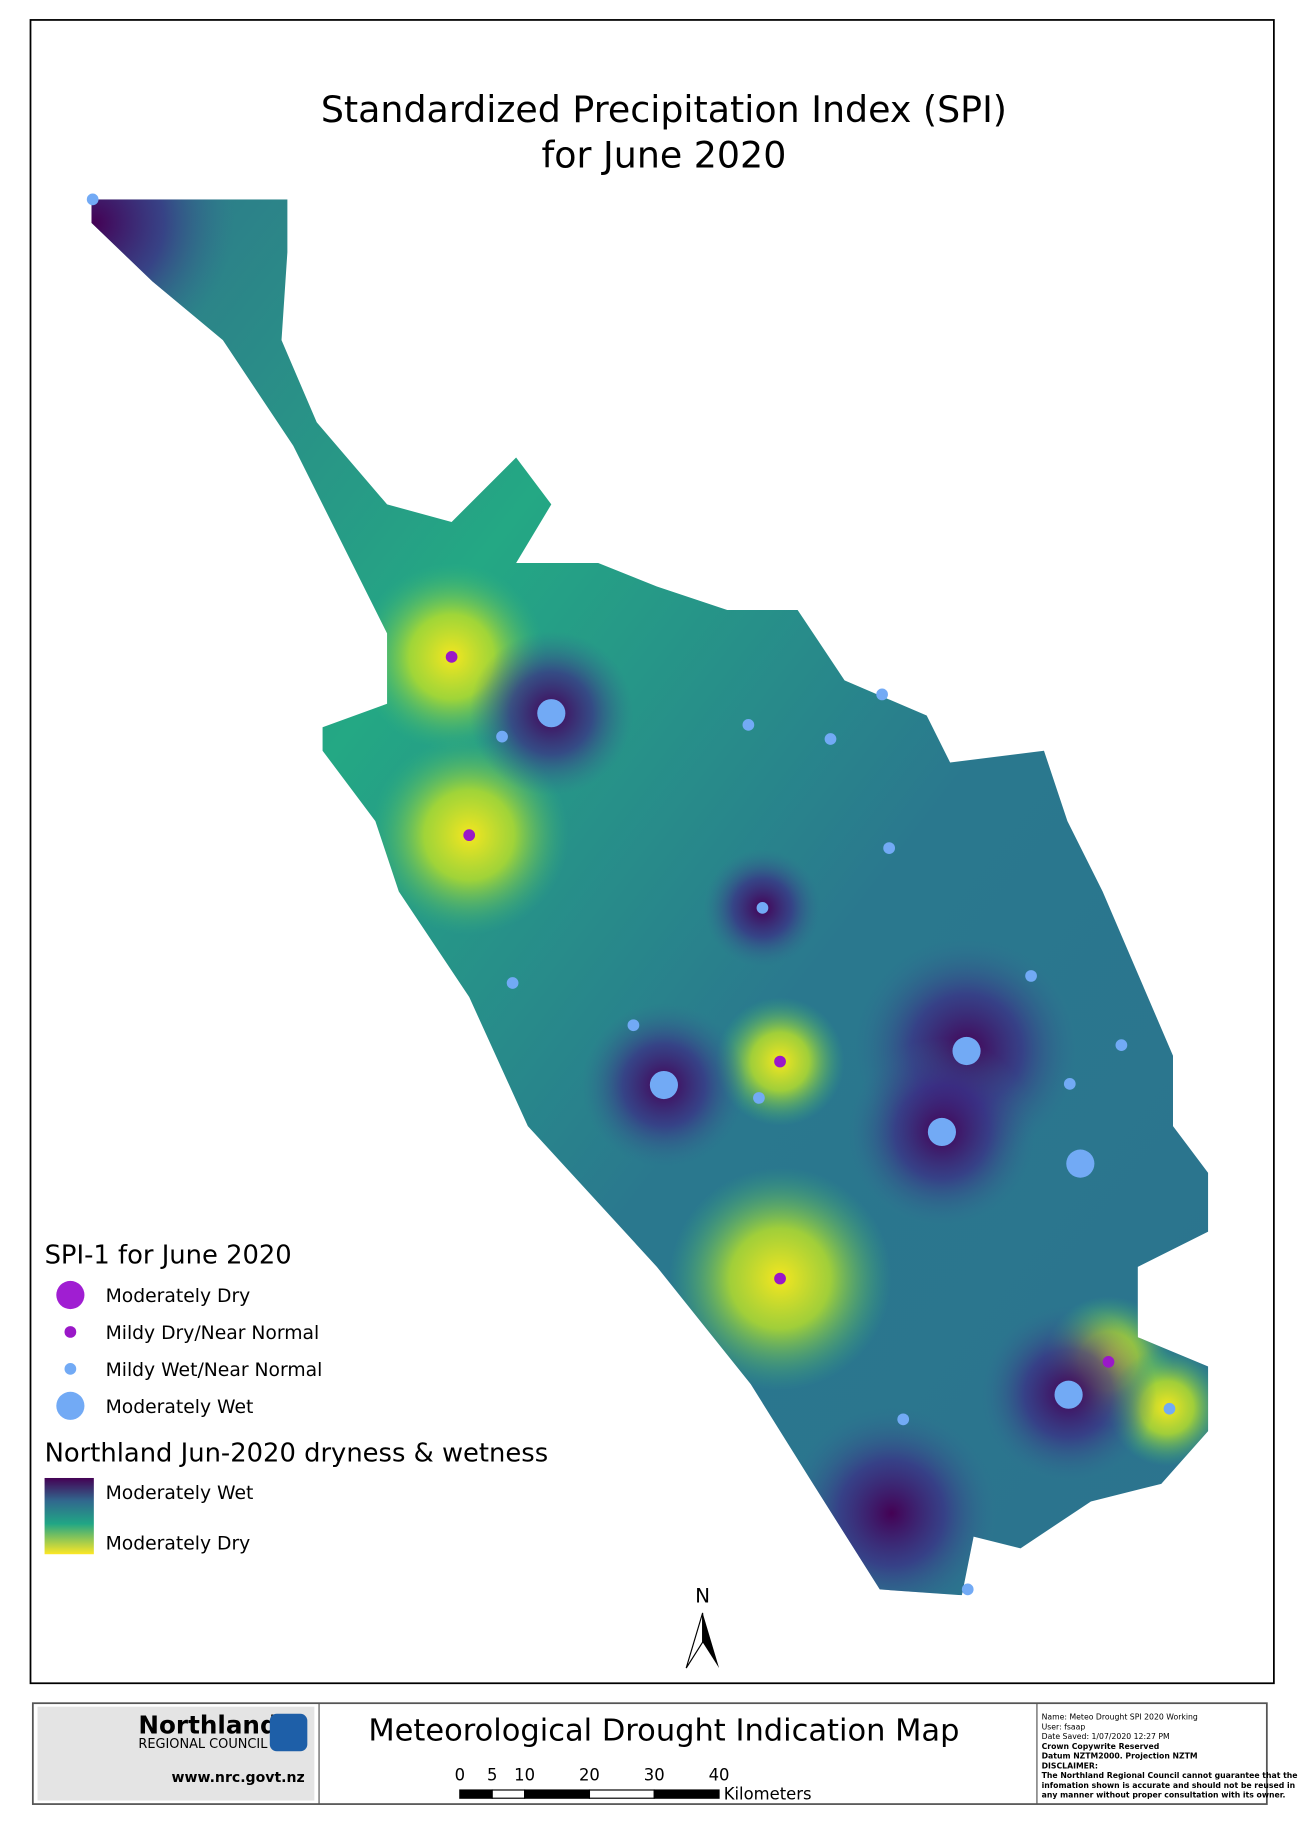 This screenshot has height=1841, width=1302. Describe the element at coordinates (664, 155) in the screenshot. I see `title: for June 2020` at that location.